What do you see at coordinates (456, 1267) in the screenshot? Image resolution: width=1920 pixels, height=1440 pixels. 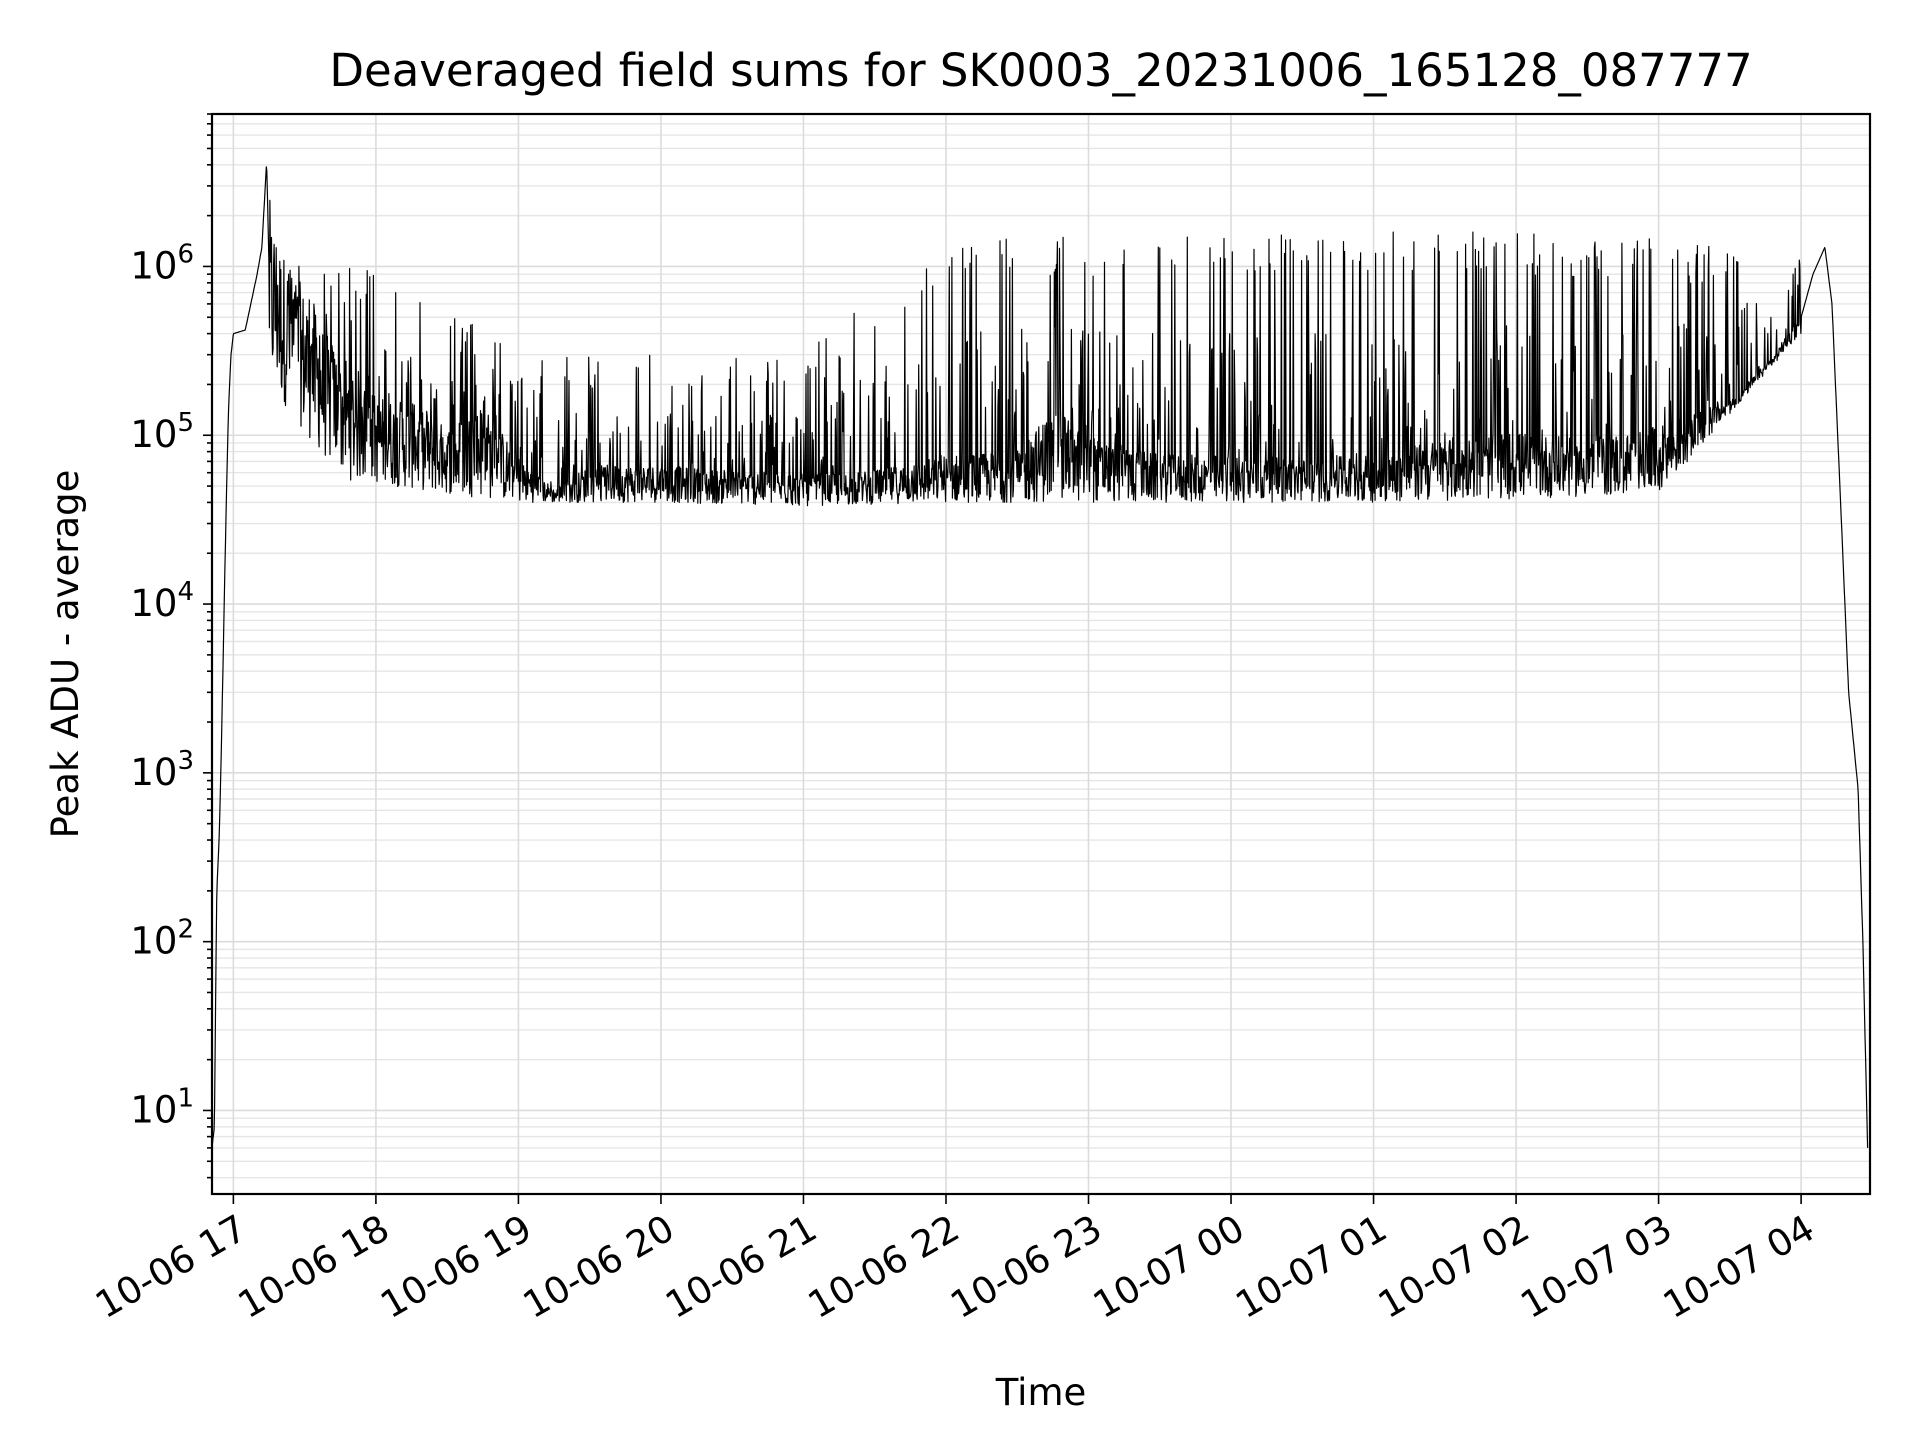 I see `x-tick-label: 10-06 19` at bounding box center [456, 1267].